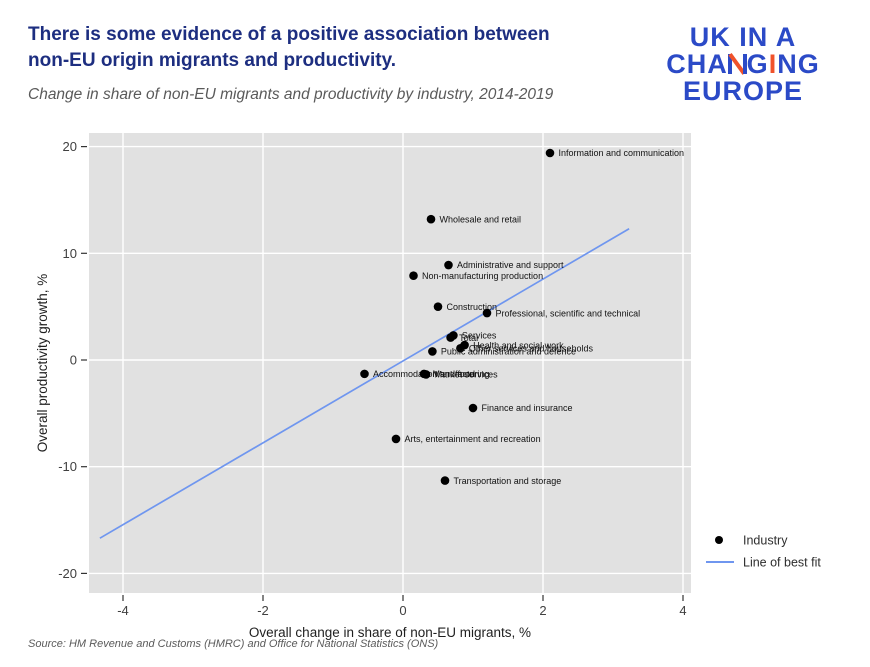  Describe the element at coordinates (70, 146) in the screenshot. I see `y-tick-label: 20` at that location.